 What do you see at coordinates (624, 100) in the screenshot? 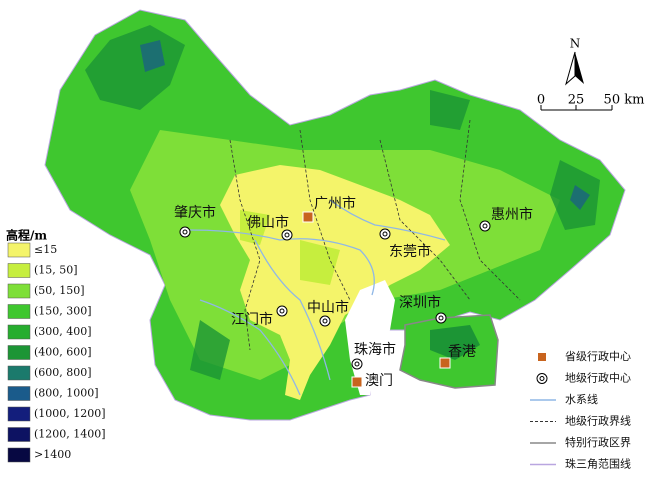
I see `scale-label: 50 km` at bounding box center [624, 100].